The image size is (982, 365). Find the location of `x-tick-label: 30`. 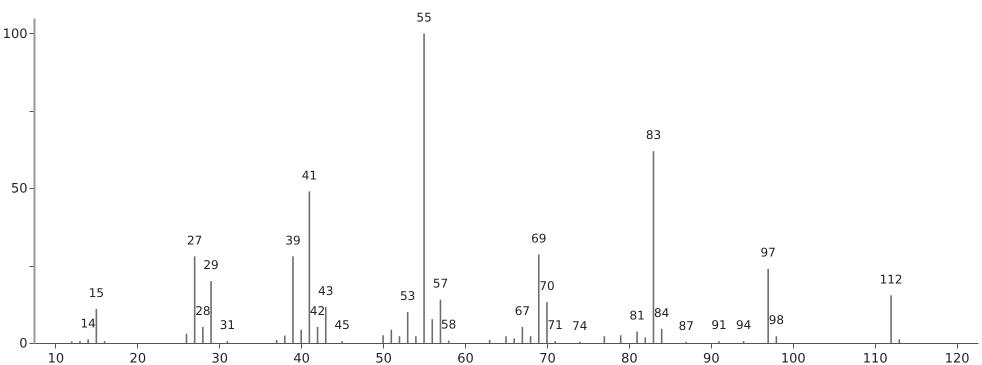

x-tick-label: 30 is located at coordinates (219, 358).